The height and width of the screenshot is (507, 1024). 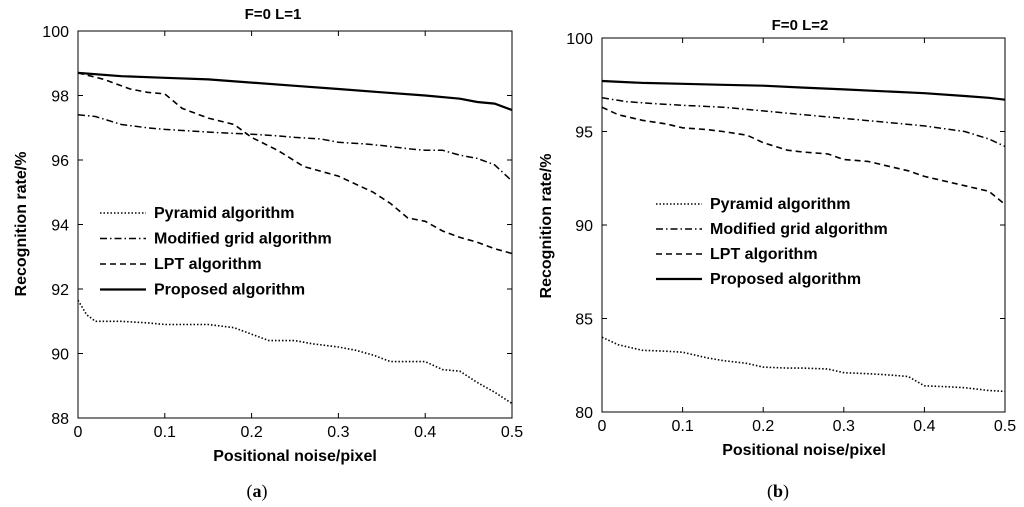 I want to click on series-line-pyramid-algorithm, so click(x=295, y=352).